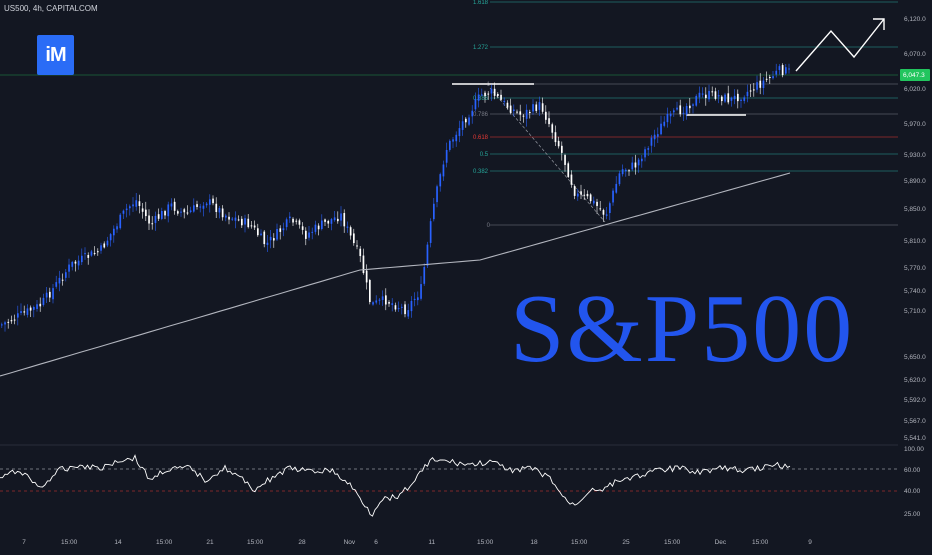 The width and height of the screenshot is (932, 555). I want to click on rsi-axis-label: 60.00, so click(912, 470).